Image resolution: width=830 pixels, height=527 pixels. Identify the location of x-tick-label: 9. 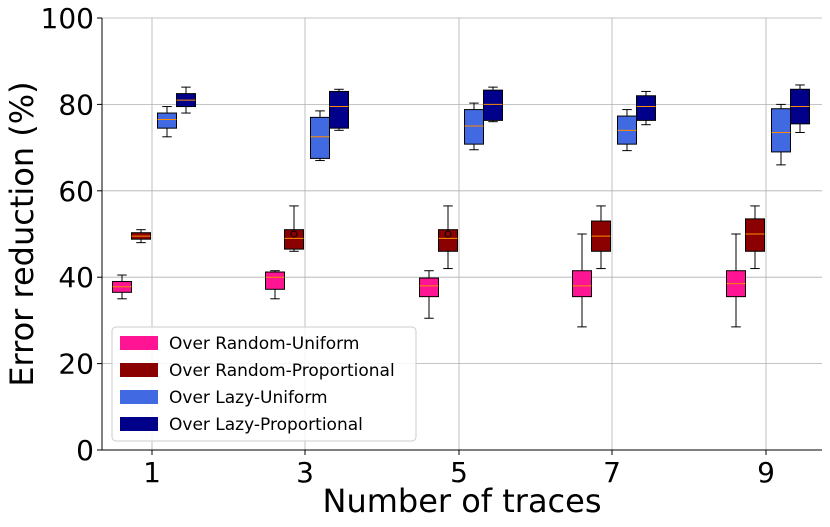
(766, 472).